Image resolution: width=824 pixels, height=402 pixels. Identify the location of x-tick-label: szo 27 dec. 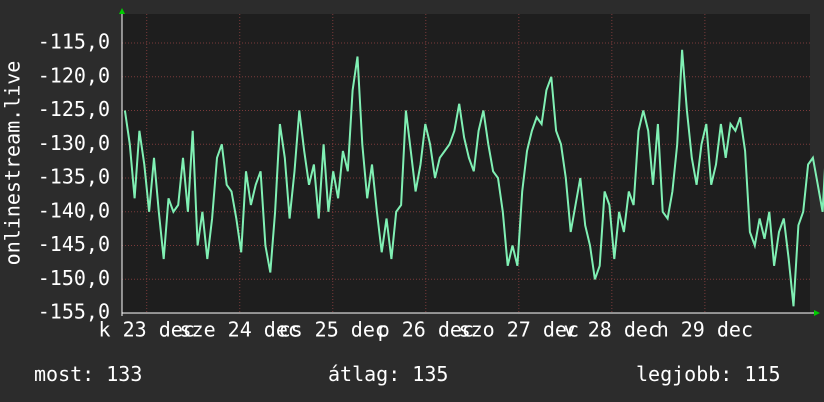
(519, 330).